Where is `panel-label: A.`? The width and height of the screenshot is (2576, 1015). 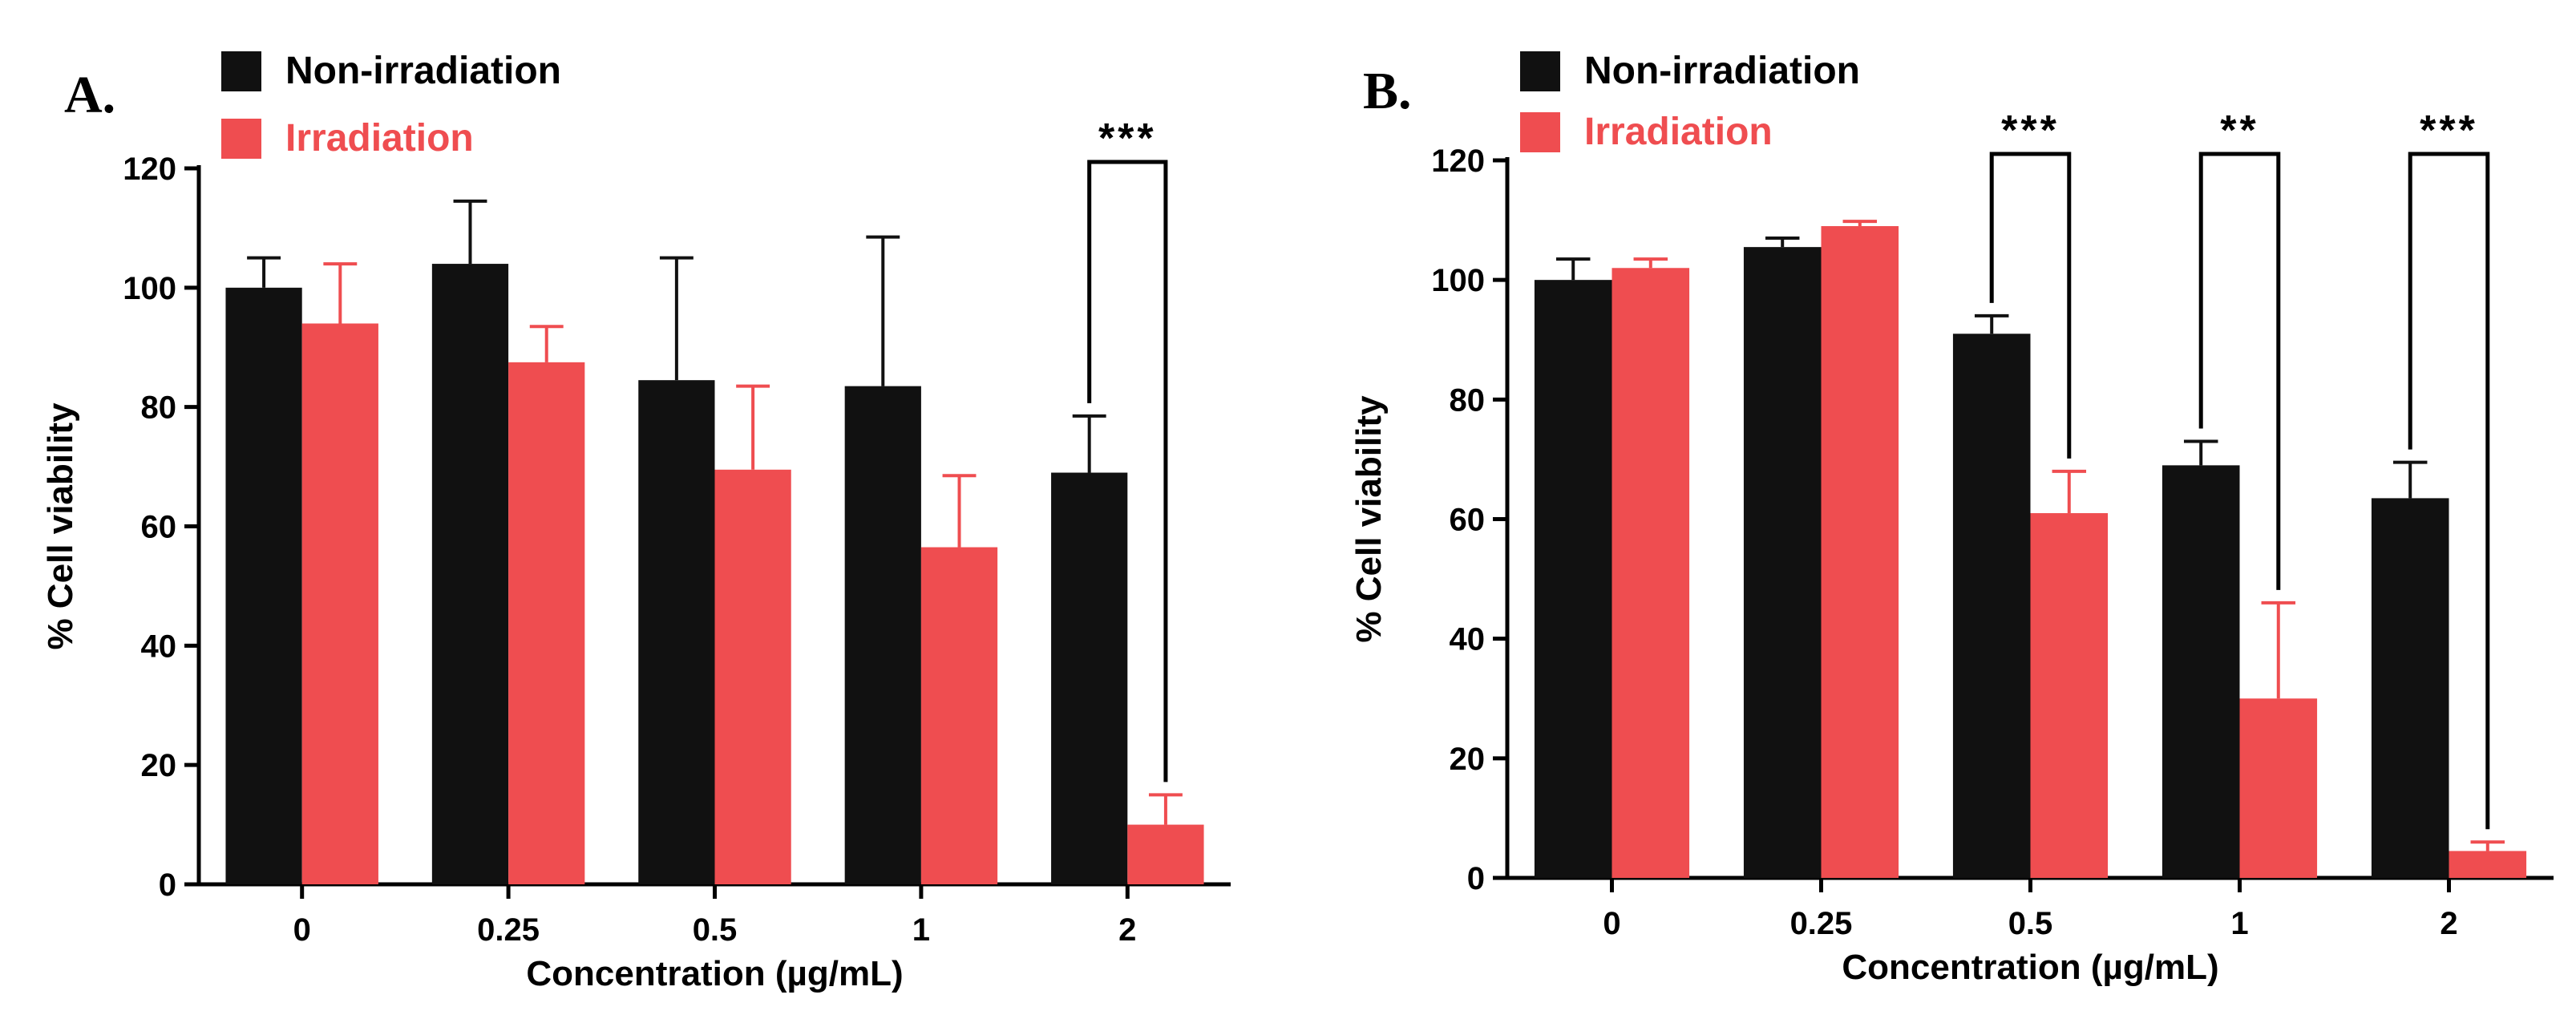 panel-label: A. is located at coordinates (89, 95).